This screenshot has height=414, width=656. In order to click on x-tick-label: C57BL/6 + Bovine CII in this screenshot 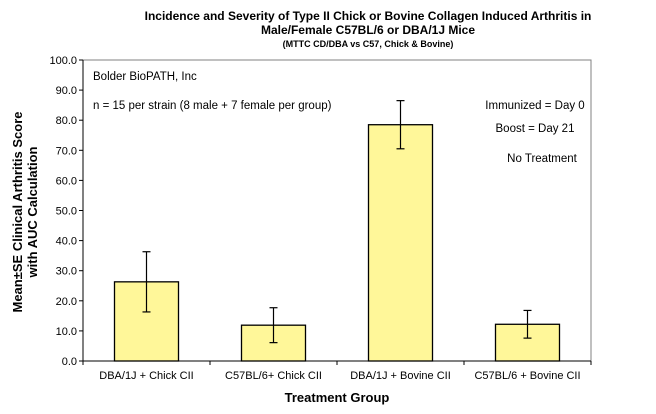, I will do `click(527, 376)`.